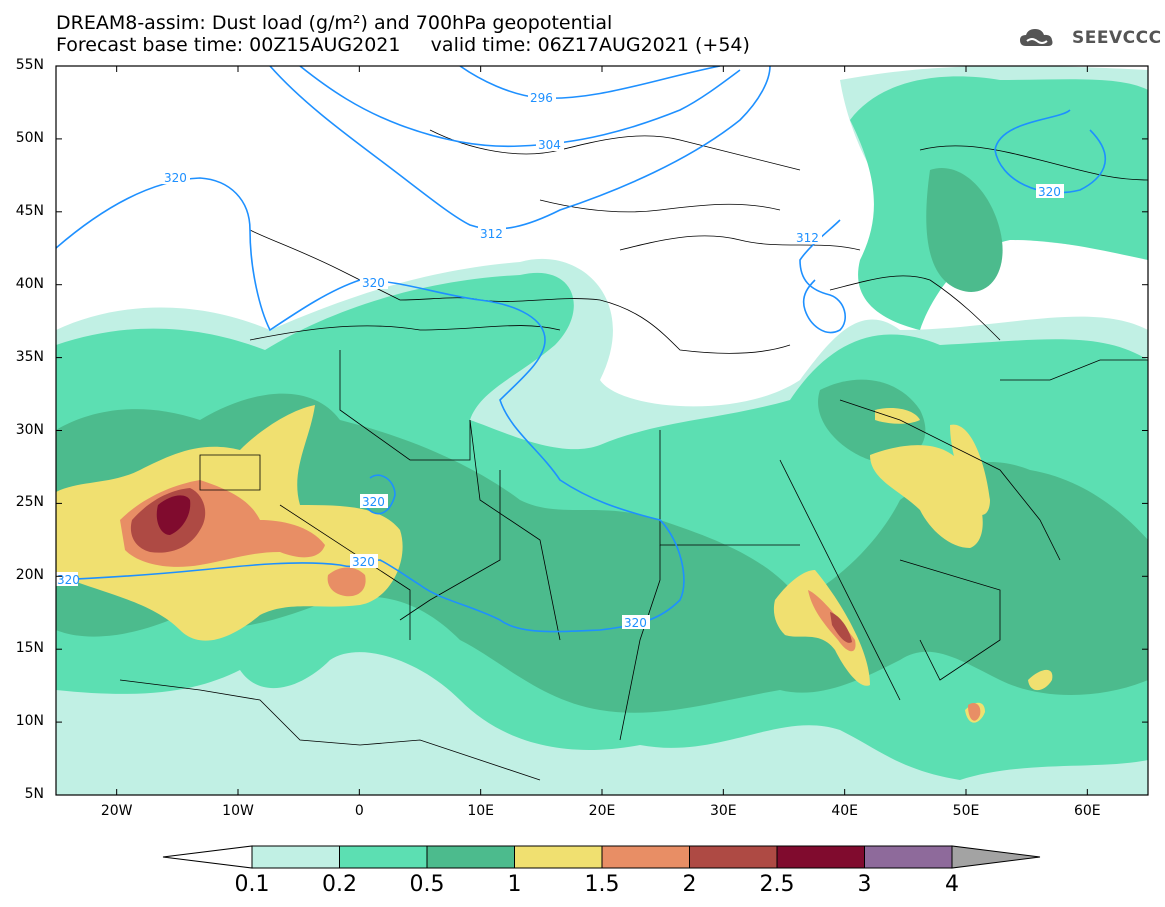 The height and width of the screenshot is (907, 1165). What do you see at coordinates (1087, 811) in the screenshot?
I see `lon-tick-label: 60E` at bounding box center [1087, 811].